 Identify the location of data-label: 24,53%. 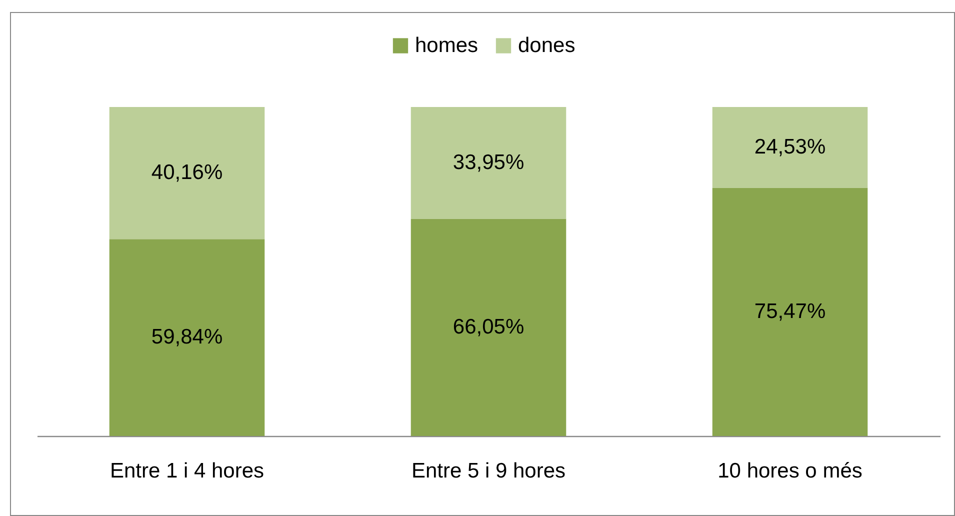
(790, 146).